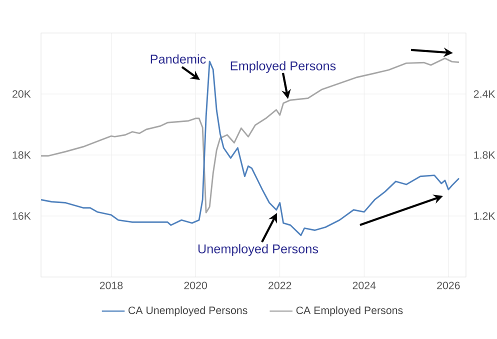 Image resolution: width=497 pixels, height=339 pixels. Describe the element at coordinates (111, 286) in the screenshot. I see `x-tick-label: 2018` at that location.